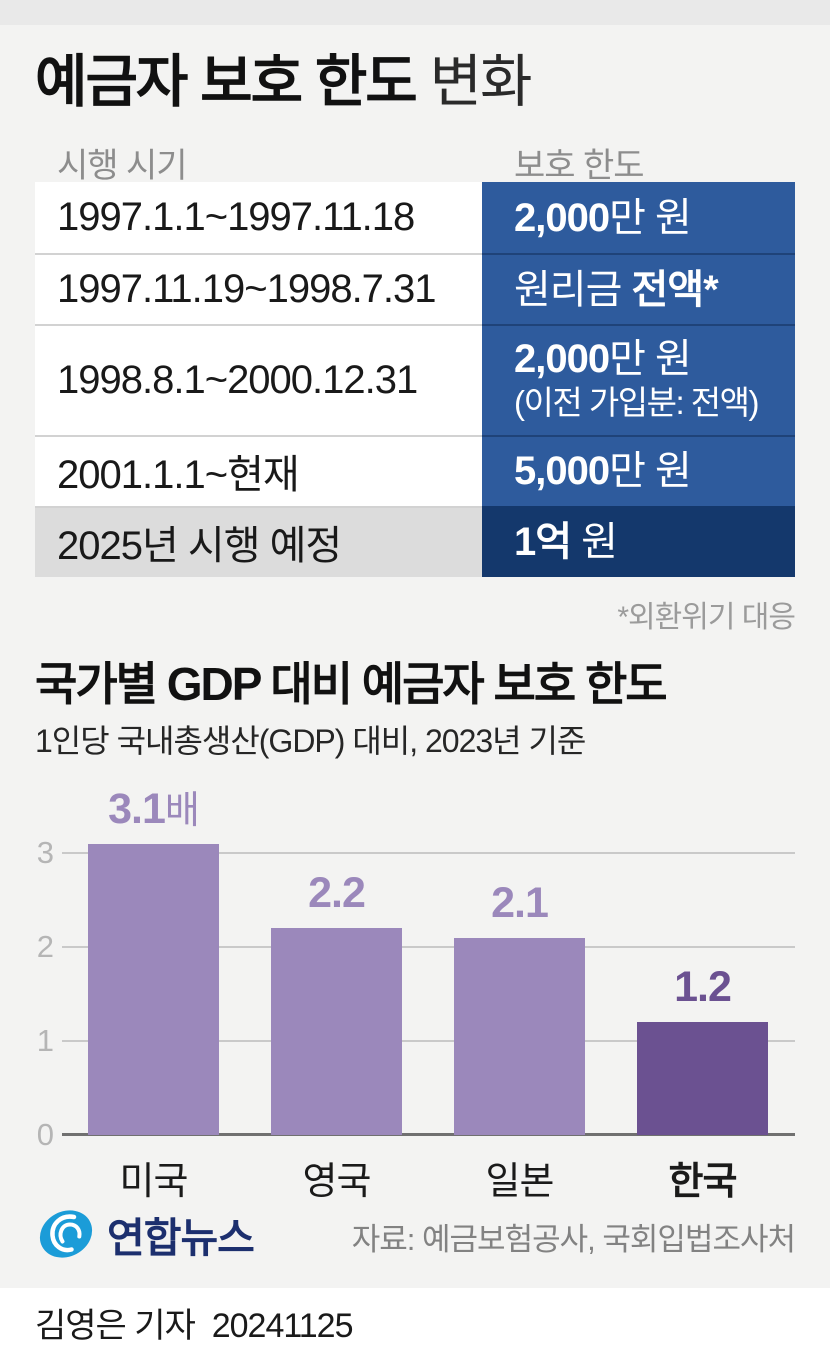  What do you see at coordinates (415, 12) in the screenshot?
I see `top-strip` at bounding box center [415, 12].